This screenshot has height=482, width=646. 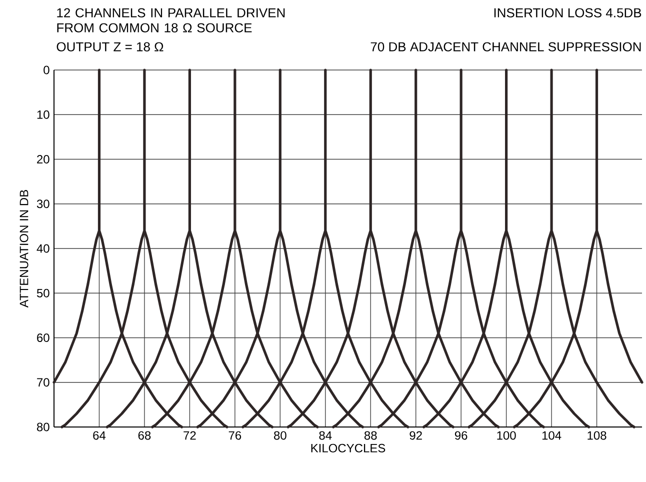 I want to click on x-tick-label: 88, so click(x=370, y=435).